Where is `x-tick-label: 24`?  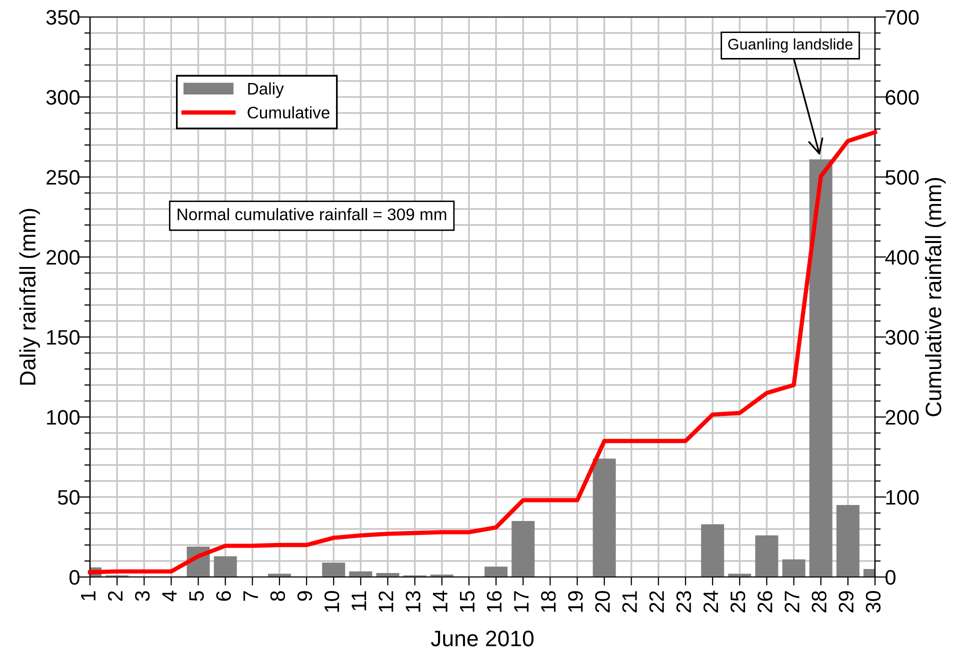
x-tick-label: 24 is located at coordinates (710, 601).